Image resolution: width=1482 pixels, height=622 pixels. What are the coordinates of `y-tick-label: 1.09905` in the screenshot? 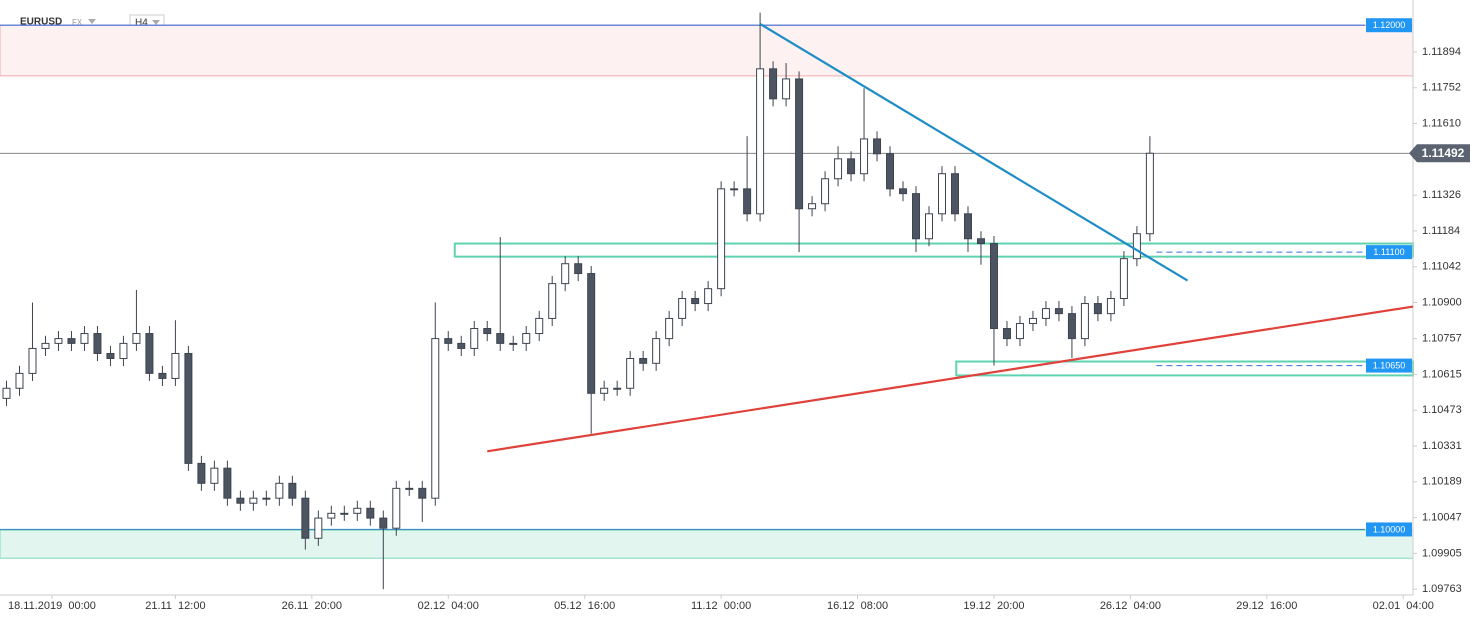 It's located at (1442, 553).